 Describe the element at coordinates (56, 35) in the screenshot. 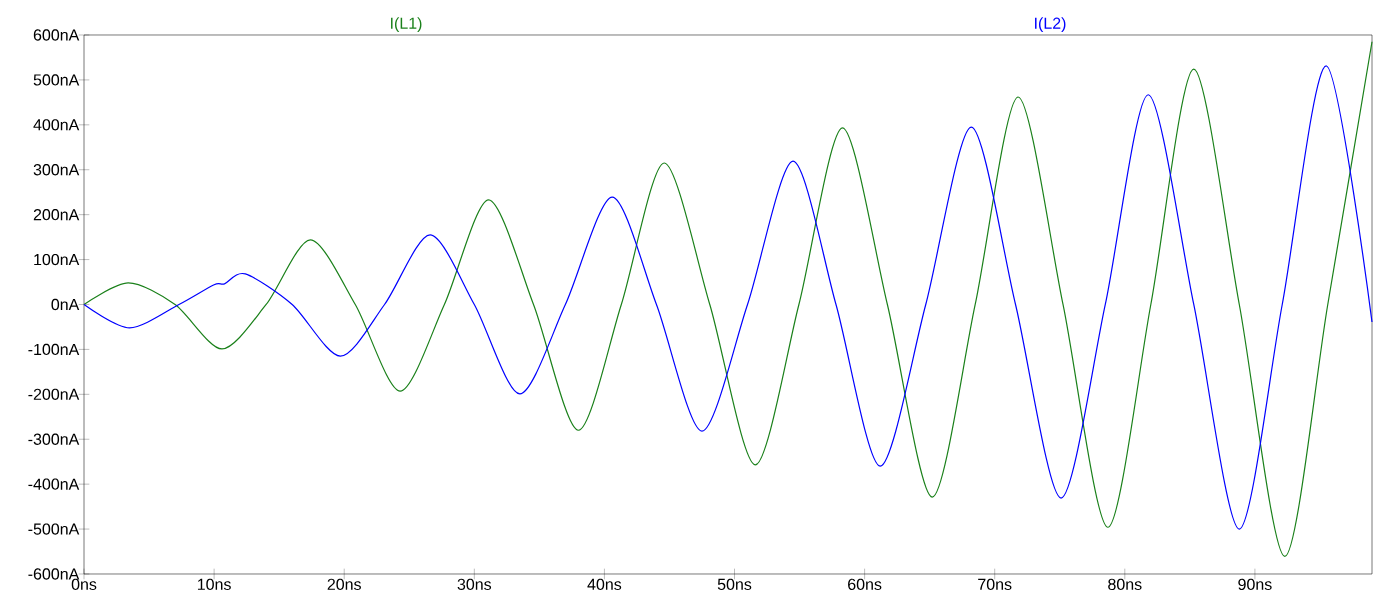

I see `y-tick-label: 600nA` at that location.